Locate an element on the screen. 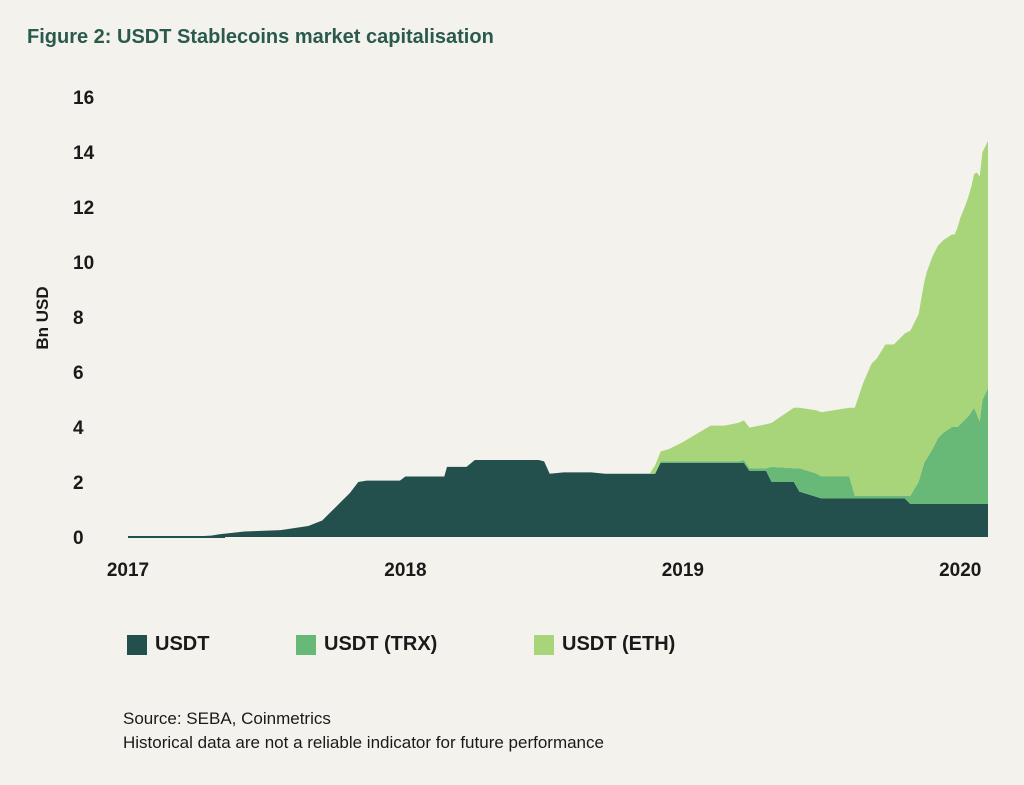  legend: USDT USDT (TRX) USDT (ETH) is located at coordinates (512, 648).